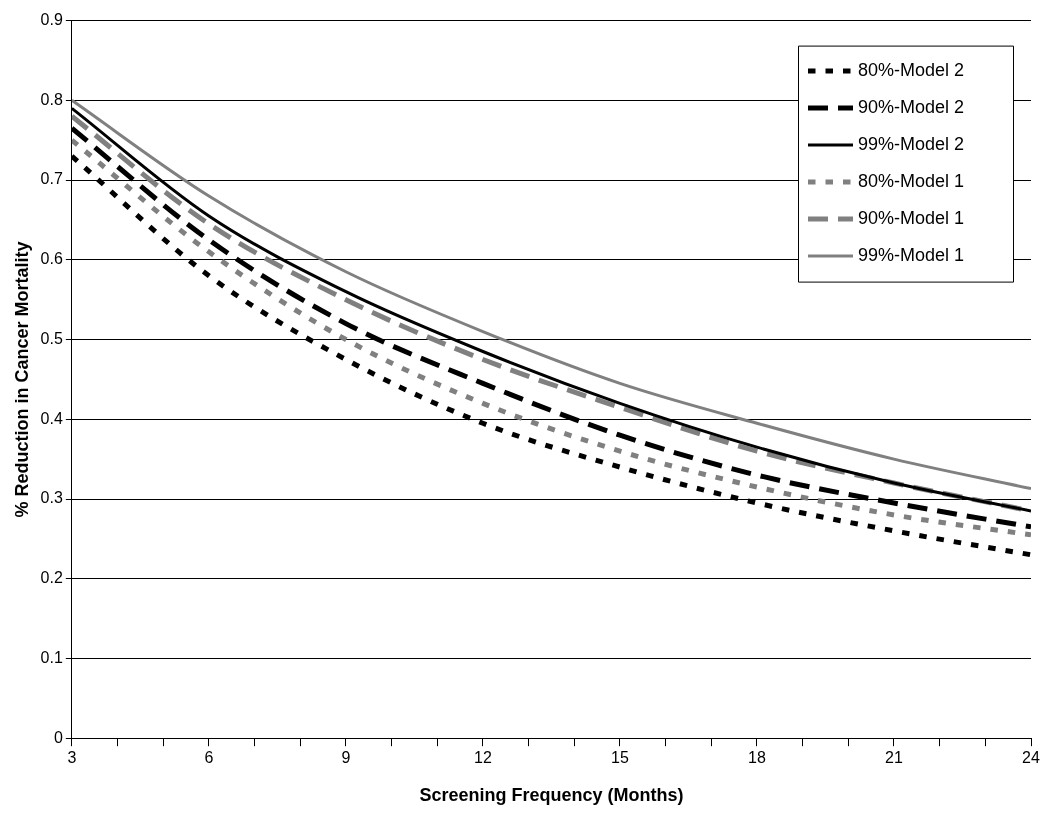 Image resolution: width=1053 pixels, height=819 pixels. Describe the element at coordinates (620, 758) in the screenshot. I see `x-tick-label: 15` at that location.